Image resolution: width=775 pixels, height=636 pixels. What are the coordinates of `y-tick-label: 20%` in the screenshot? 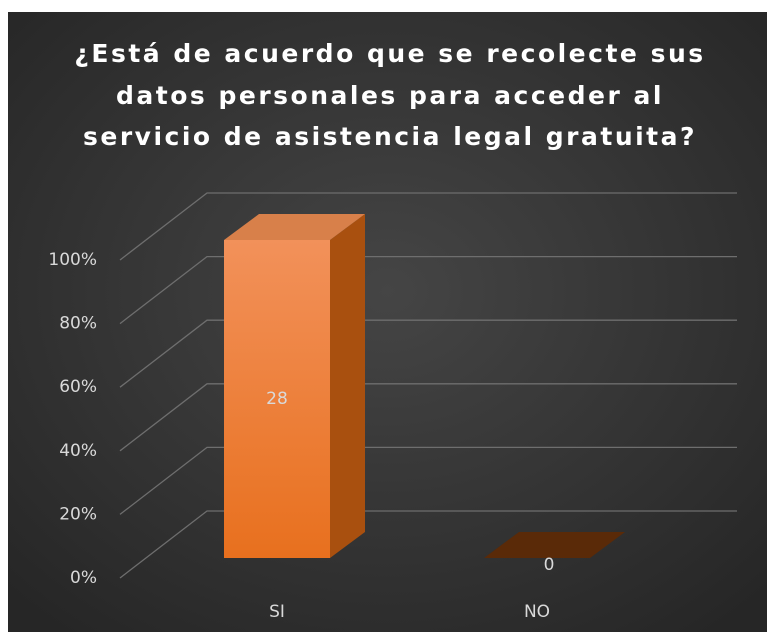 It's located at (78, 514).